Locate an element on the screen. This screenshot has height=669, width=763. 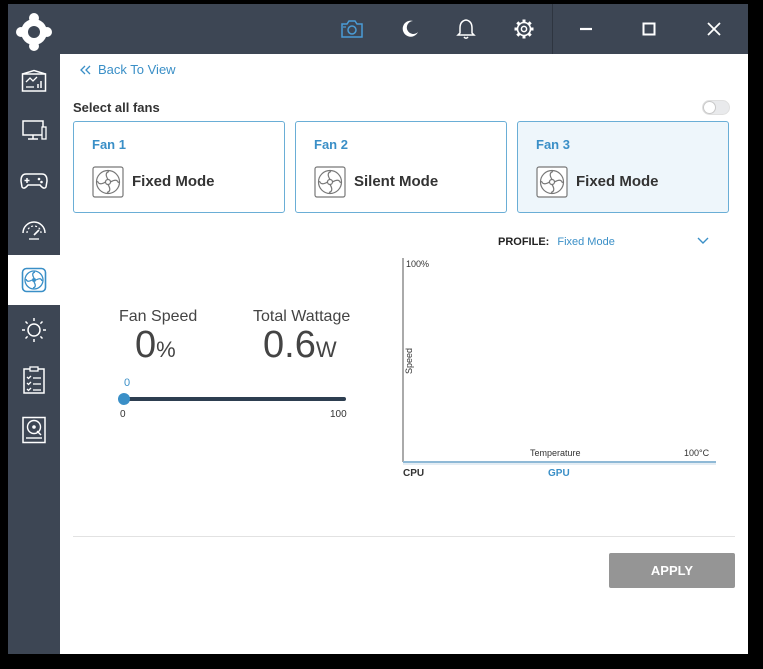
fan-card-2: Fan 2 Silent Mode is located at coordinates (401, 167).